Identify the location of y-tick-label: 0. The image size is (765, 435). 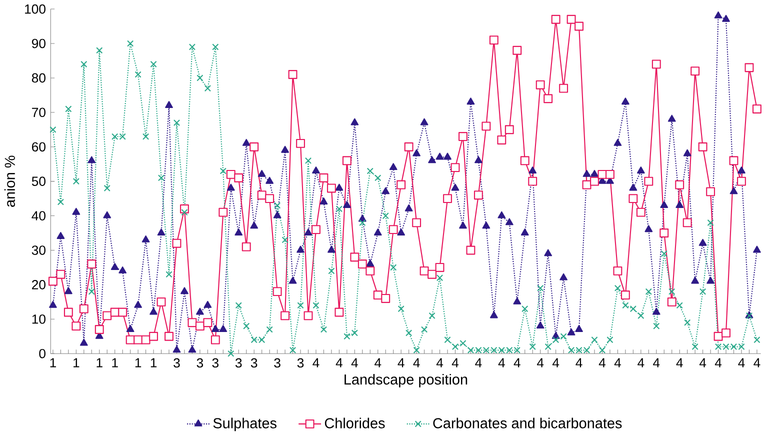
(42, 353).